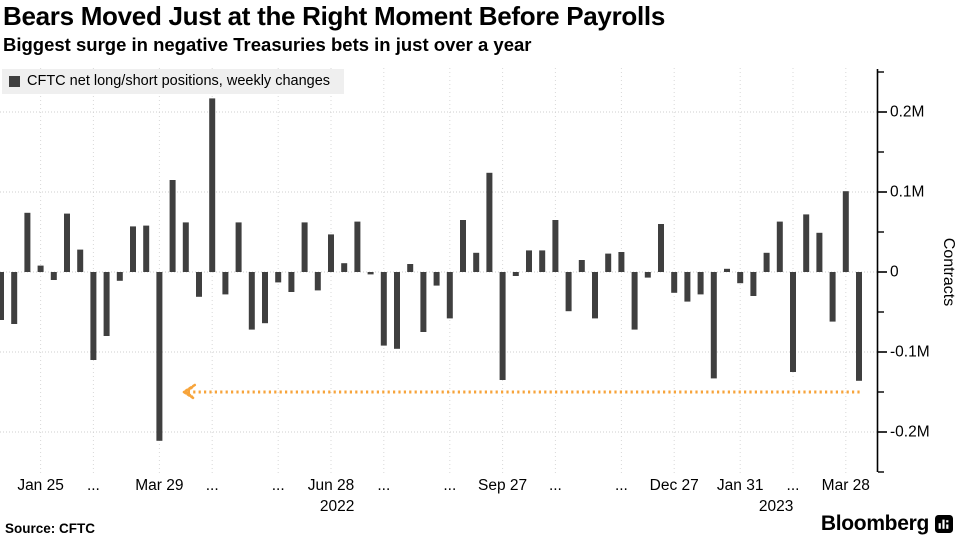 This screenshot has width=958, height=538. Describe the element at coordinates (189, 392) in the screenshot. I see `annotation-arrowhead-icon` at that location.